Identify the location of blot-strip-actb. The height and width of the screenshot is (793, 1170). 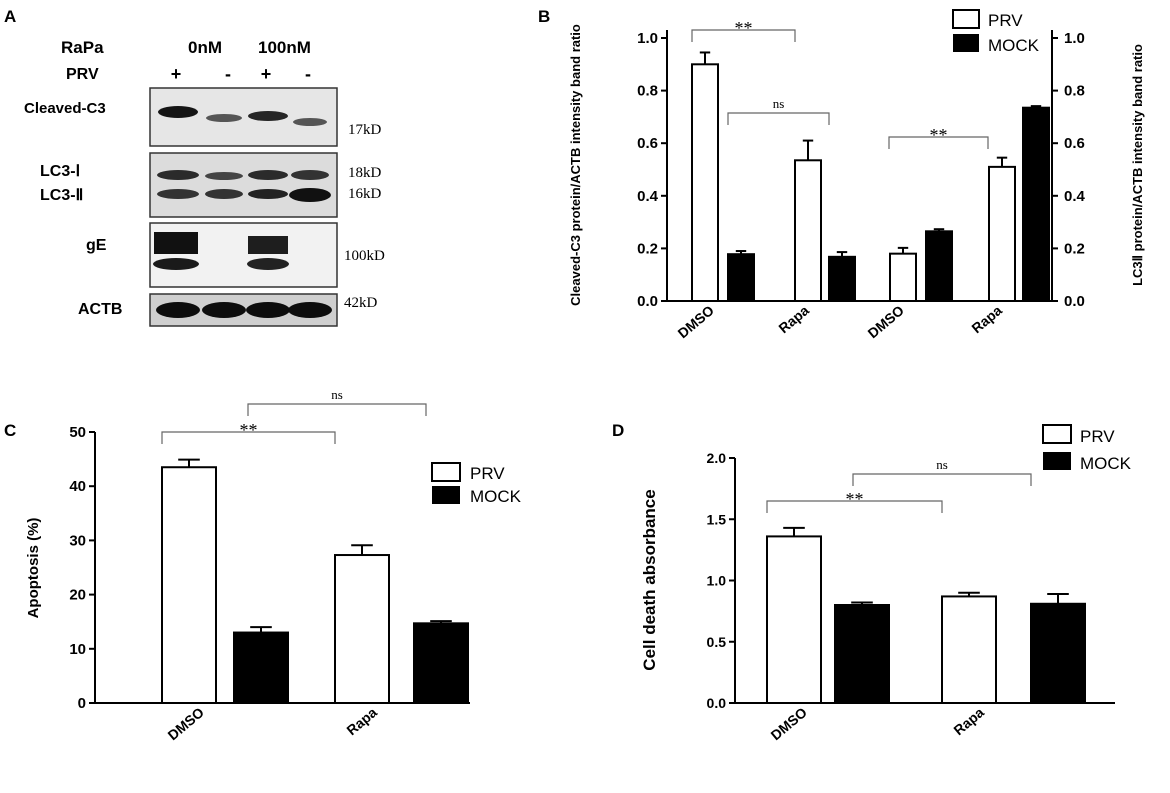
(243, 310).